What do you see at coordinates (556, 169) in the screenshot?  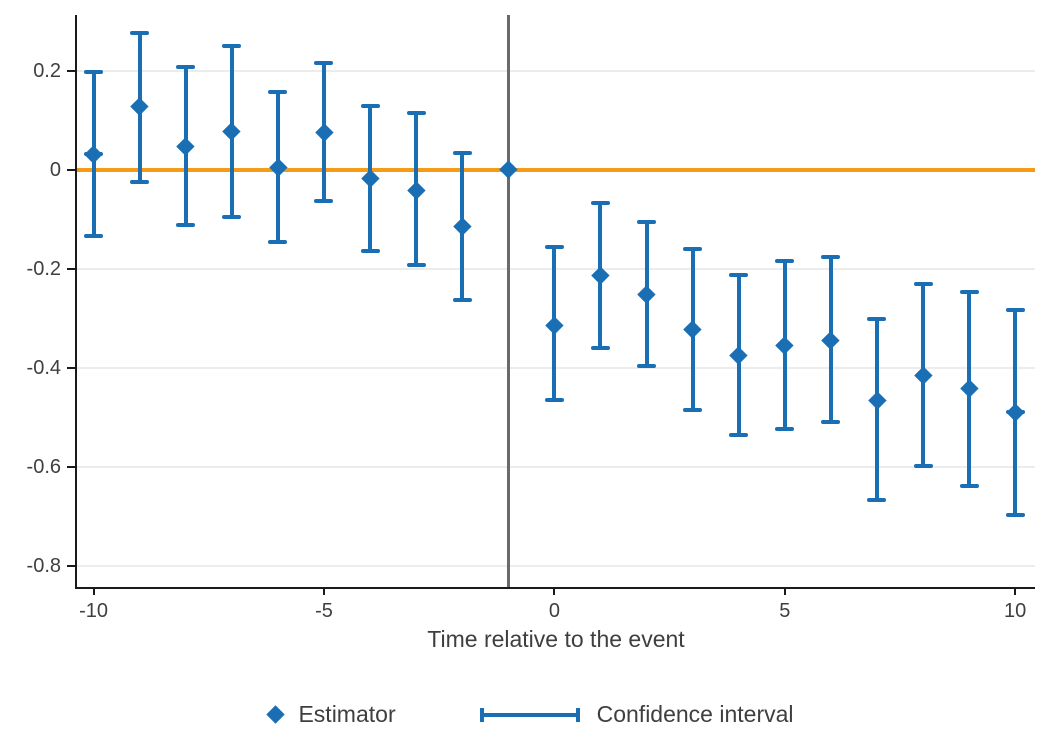 I see `zero-reference-line` at bounding box center [556, 169].